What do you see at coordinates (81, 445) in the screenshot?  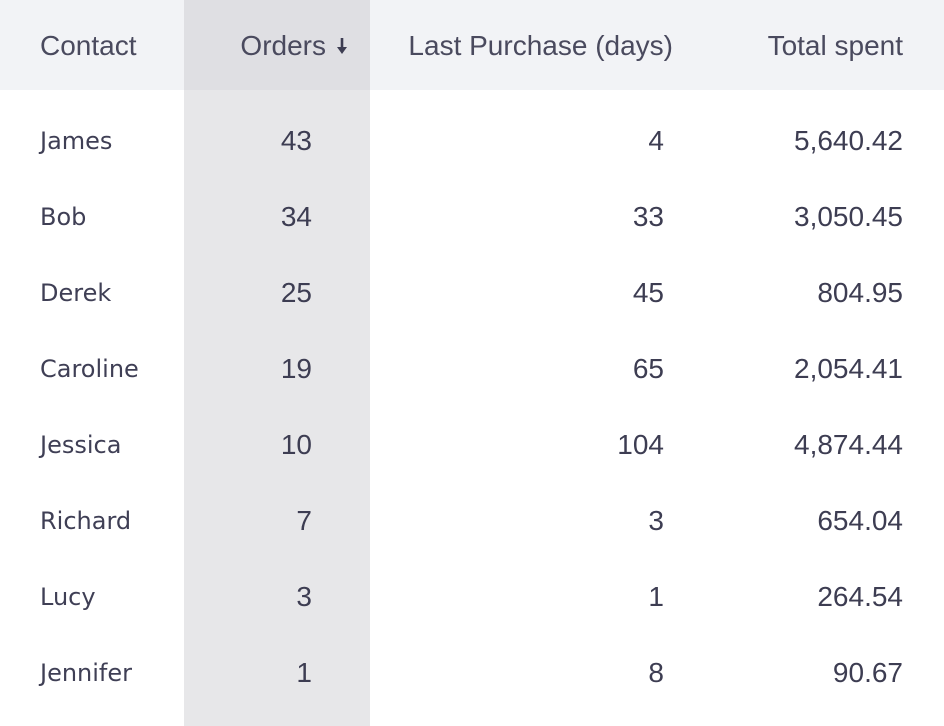 I see `cell-contact: Jessica` at bounding box center [81, 445].